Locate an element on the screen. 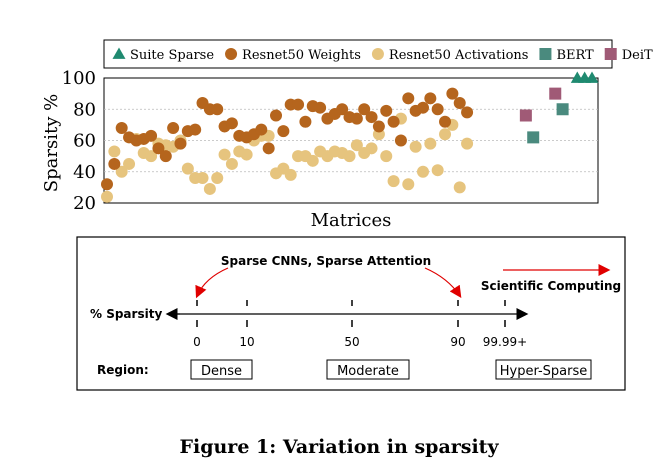  region-label-moderate: Moderate is located at coordinates (368, 371).